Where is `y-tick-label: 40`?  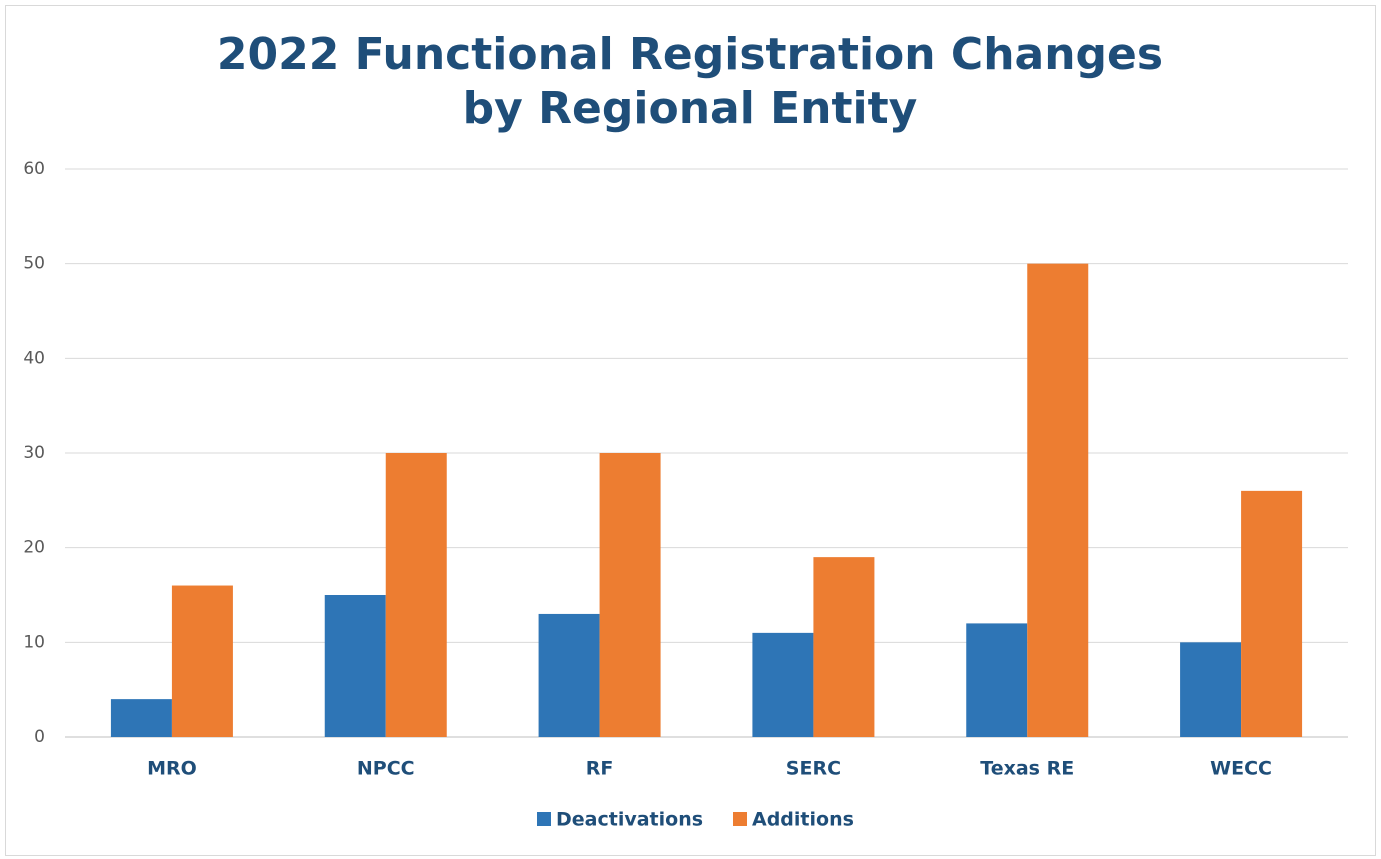
y-tick-label: 40 is located at coordinates (34, 358).